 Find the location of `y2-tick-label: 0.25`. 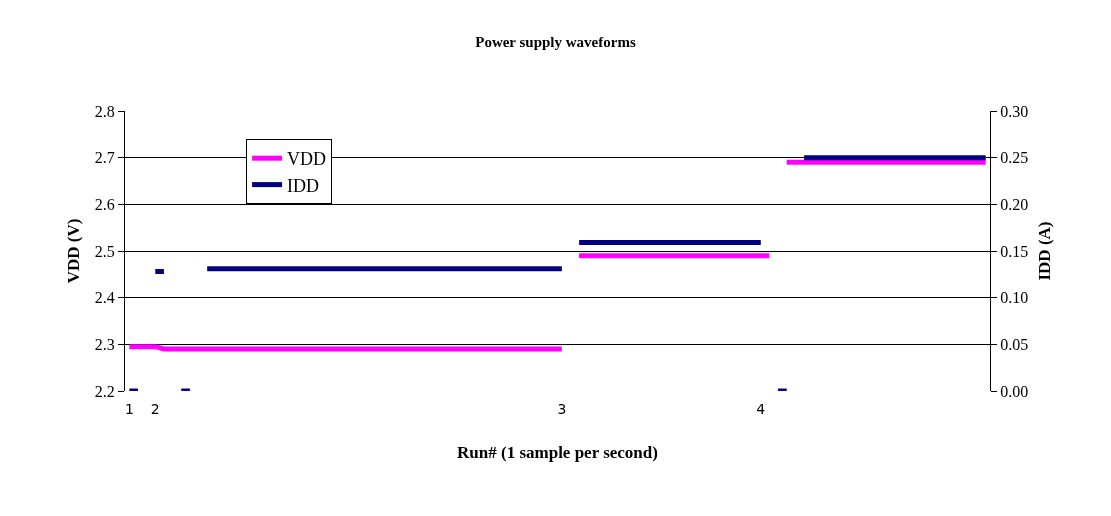

y2-tick-label: 0.25 is located at coordinates (1014, 158).